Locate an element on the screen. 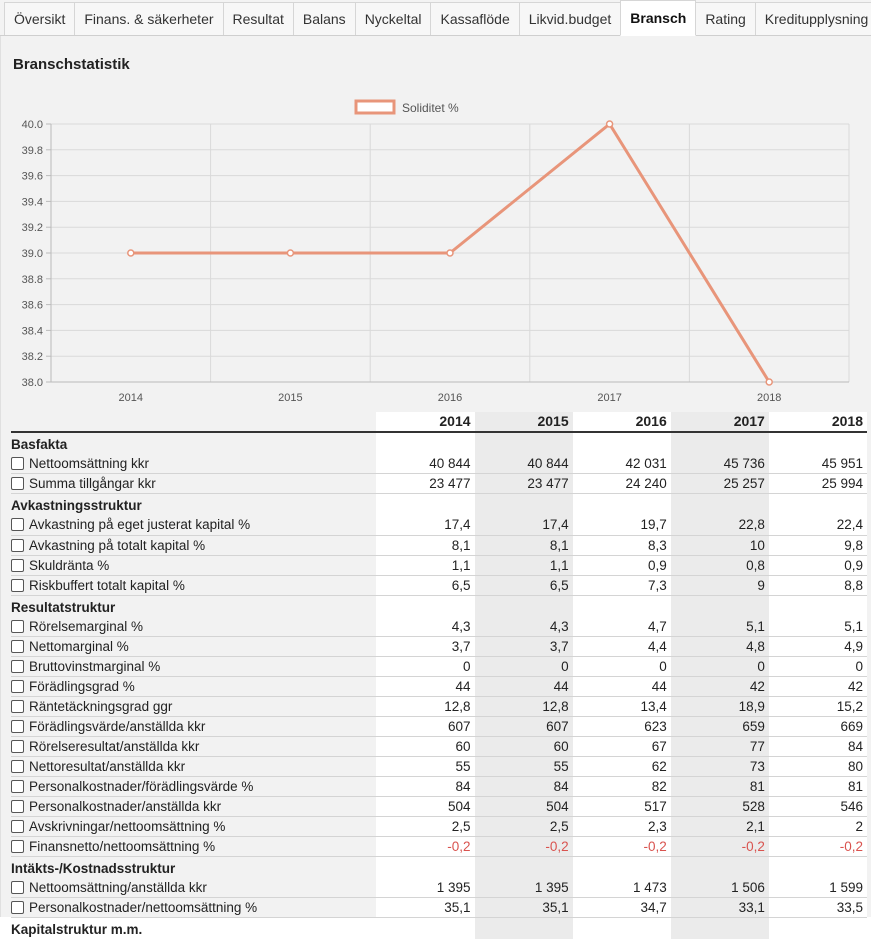 The width and height of the screenshot is (871, 939). value-cell: 6,5 is located at coordinates (523, 585).